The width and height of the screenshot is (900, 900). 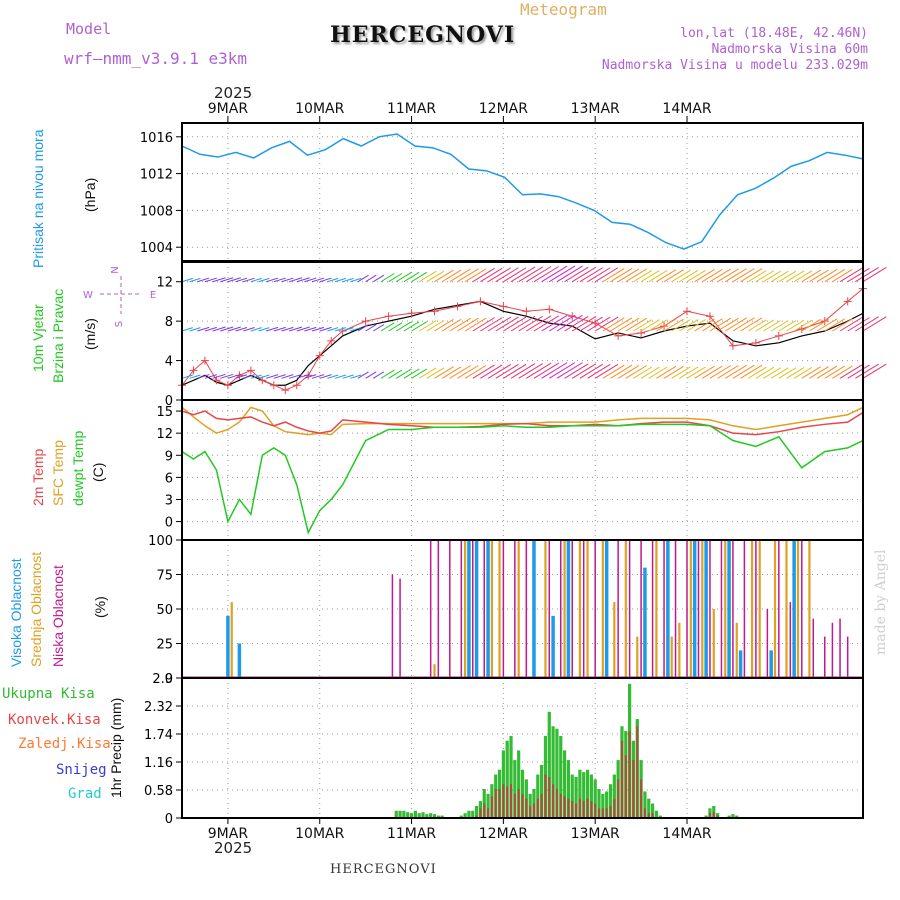 What do you see at coordinates (686, 109) in the screenshot?
I see `date-label-top: 14MAR` at bounding box center [686, 109].